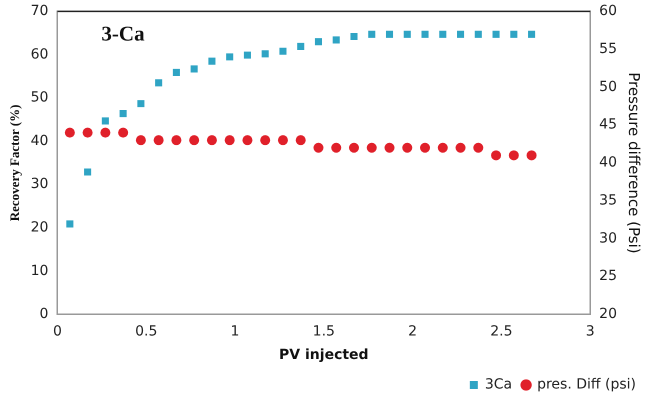 The width and height of the screenshot is (652, 402). What do you see at coordinates (608, 124) in the screenshot?
I see `y2-tick-label: 45` at bounding box center [608, 124].